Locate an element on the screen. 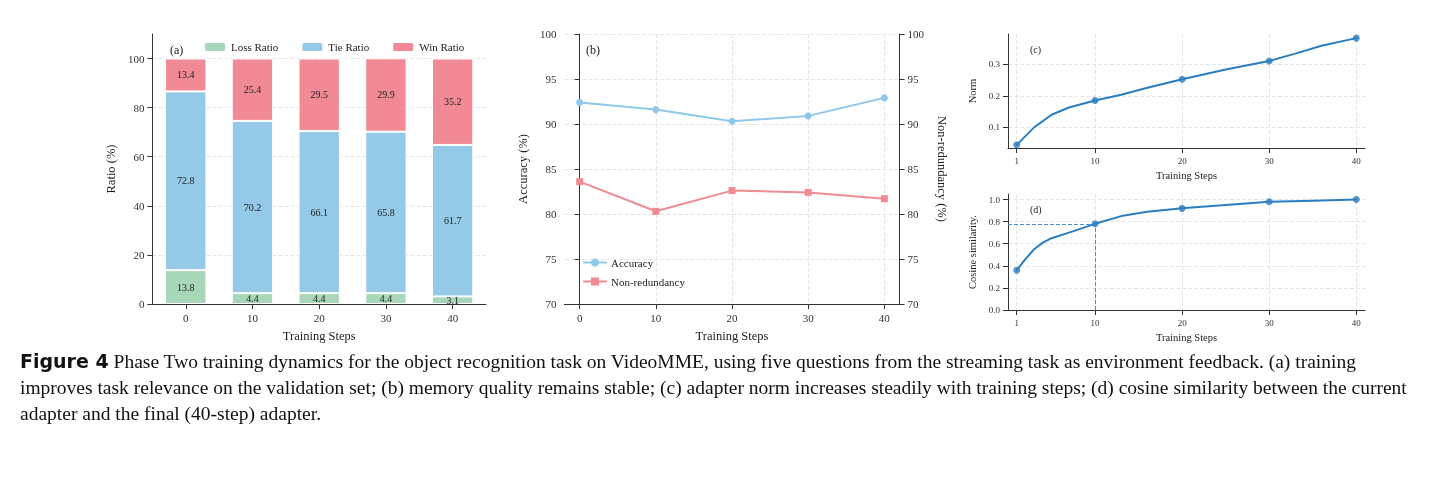 The image size is (1443, 495). y2-tick-label: 80 is located at coordinates (913, 214).